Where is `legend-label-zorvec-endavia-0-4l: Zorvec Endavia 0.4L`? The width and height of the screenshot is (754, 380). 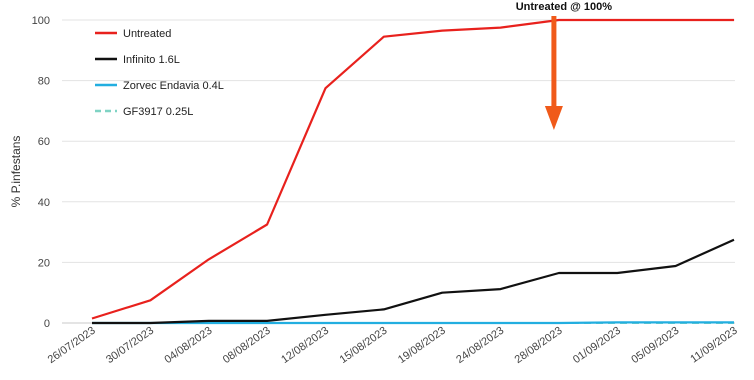 legend-label-zorvec-endavia-0-4l: Zorvec Endavia 0.4L is located at coordinates (173, 86).